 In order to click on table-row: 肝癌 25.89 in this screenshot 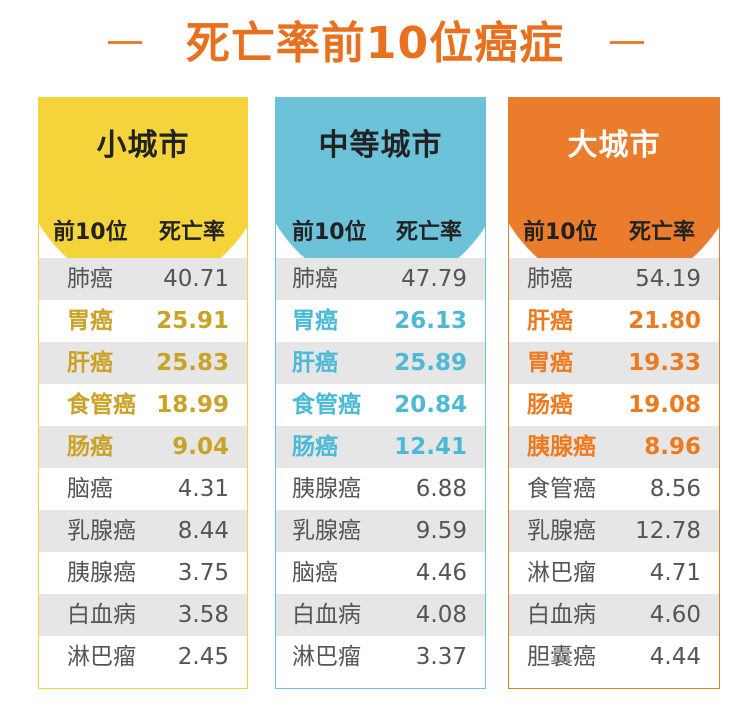, I will do `click(380, 363)`.